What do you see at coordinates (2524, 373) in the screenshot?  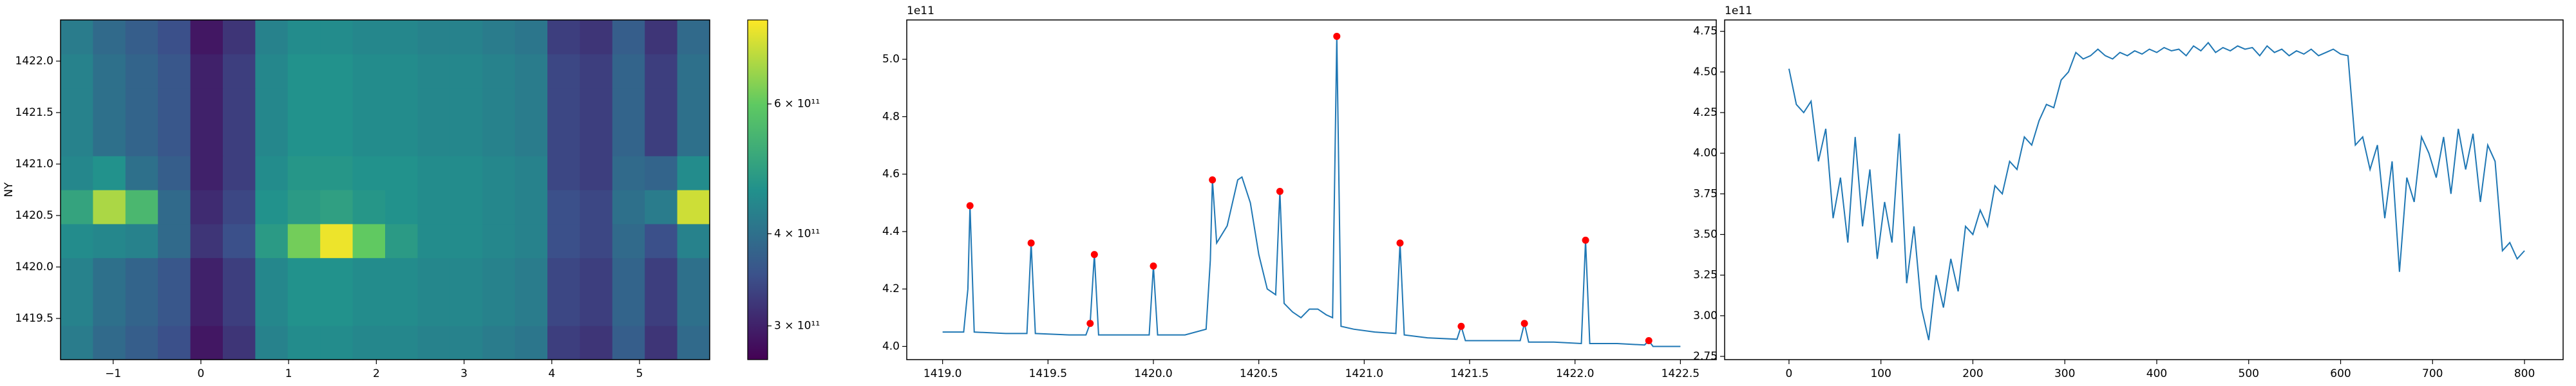 I see `x-tick-label: 800` at bounding box center [2524, 373].